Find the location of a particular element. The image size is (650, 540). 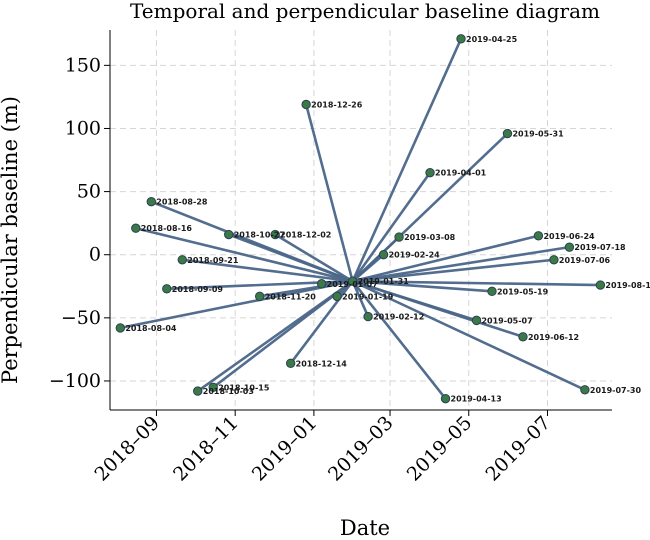

x-tick-label: 2019–01 is located at coordinates (285, 449).